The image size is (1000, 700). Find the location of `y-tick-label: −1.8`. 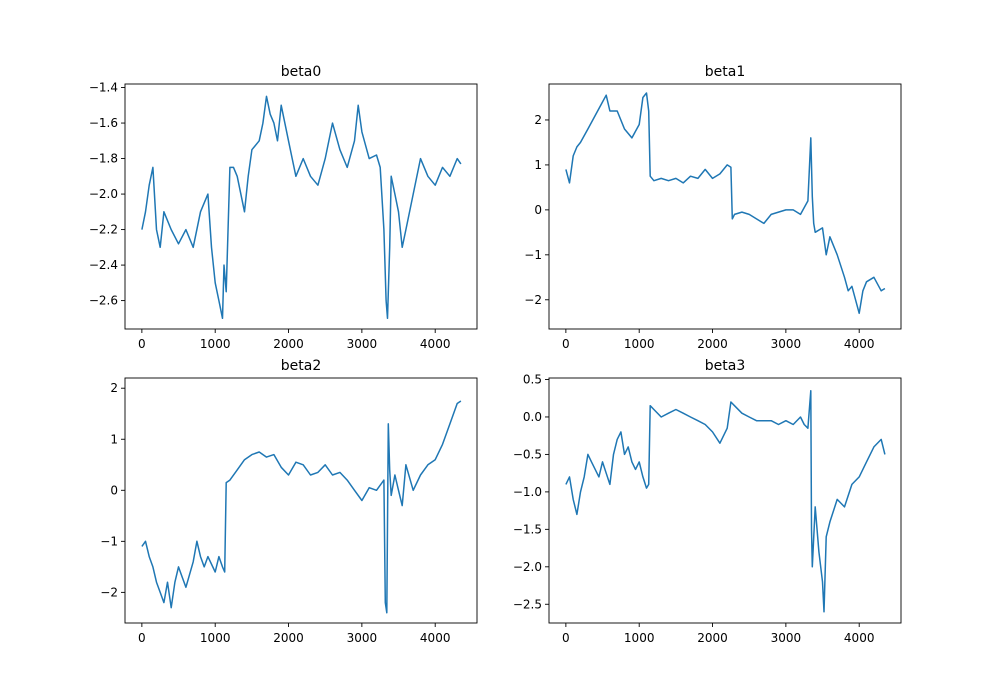

y-tick-label: −1.8 is located at coordinates (103, 159).